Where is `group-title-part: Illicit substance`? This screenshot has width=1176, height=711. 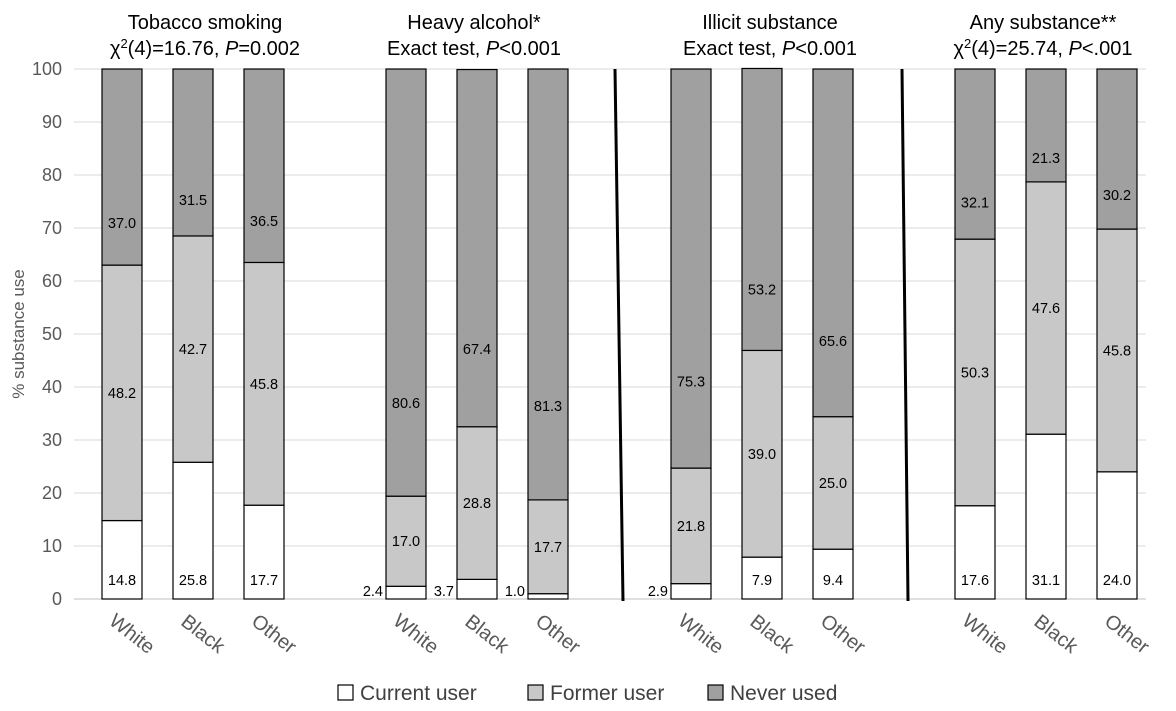
group-title-part: Illicit substance is located at coordinates (770, 23).